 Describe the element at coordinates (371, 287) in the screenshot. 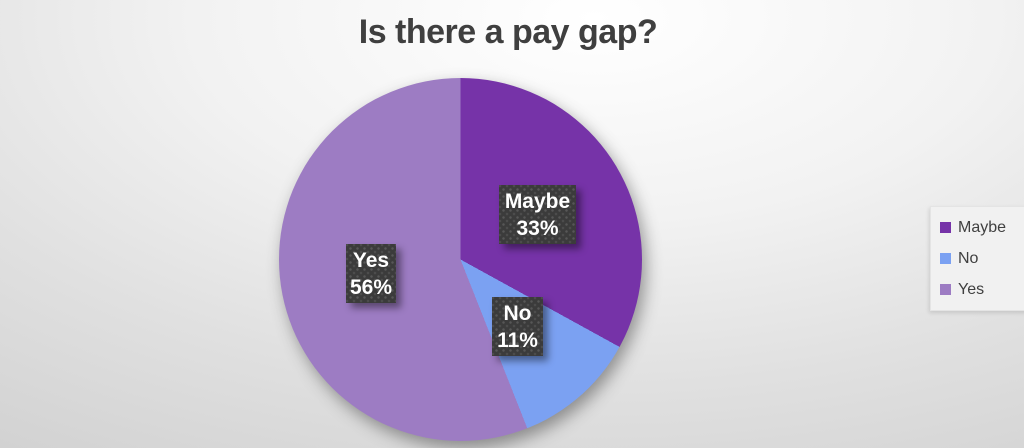

I see `data-label-value: 56%` at that location.